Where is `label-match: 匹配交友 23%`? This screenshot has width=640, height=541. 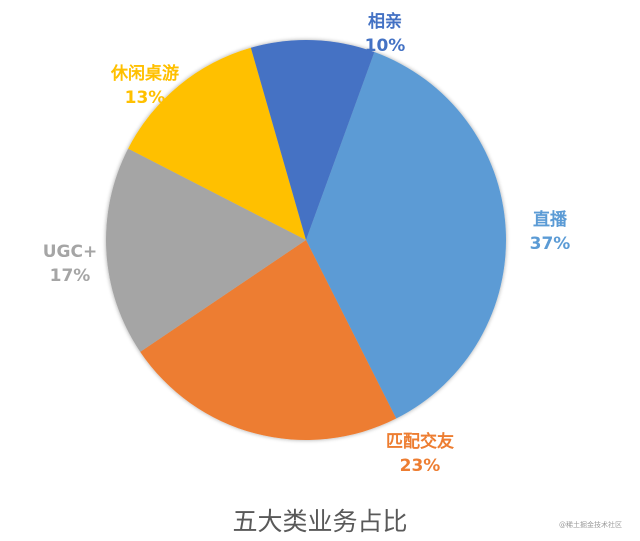
label-match: 匹配交友 23% is located at coordinates (420, 454).